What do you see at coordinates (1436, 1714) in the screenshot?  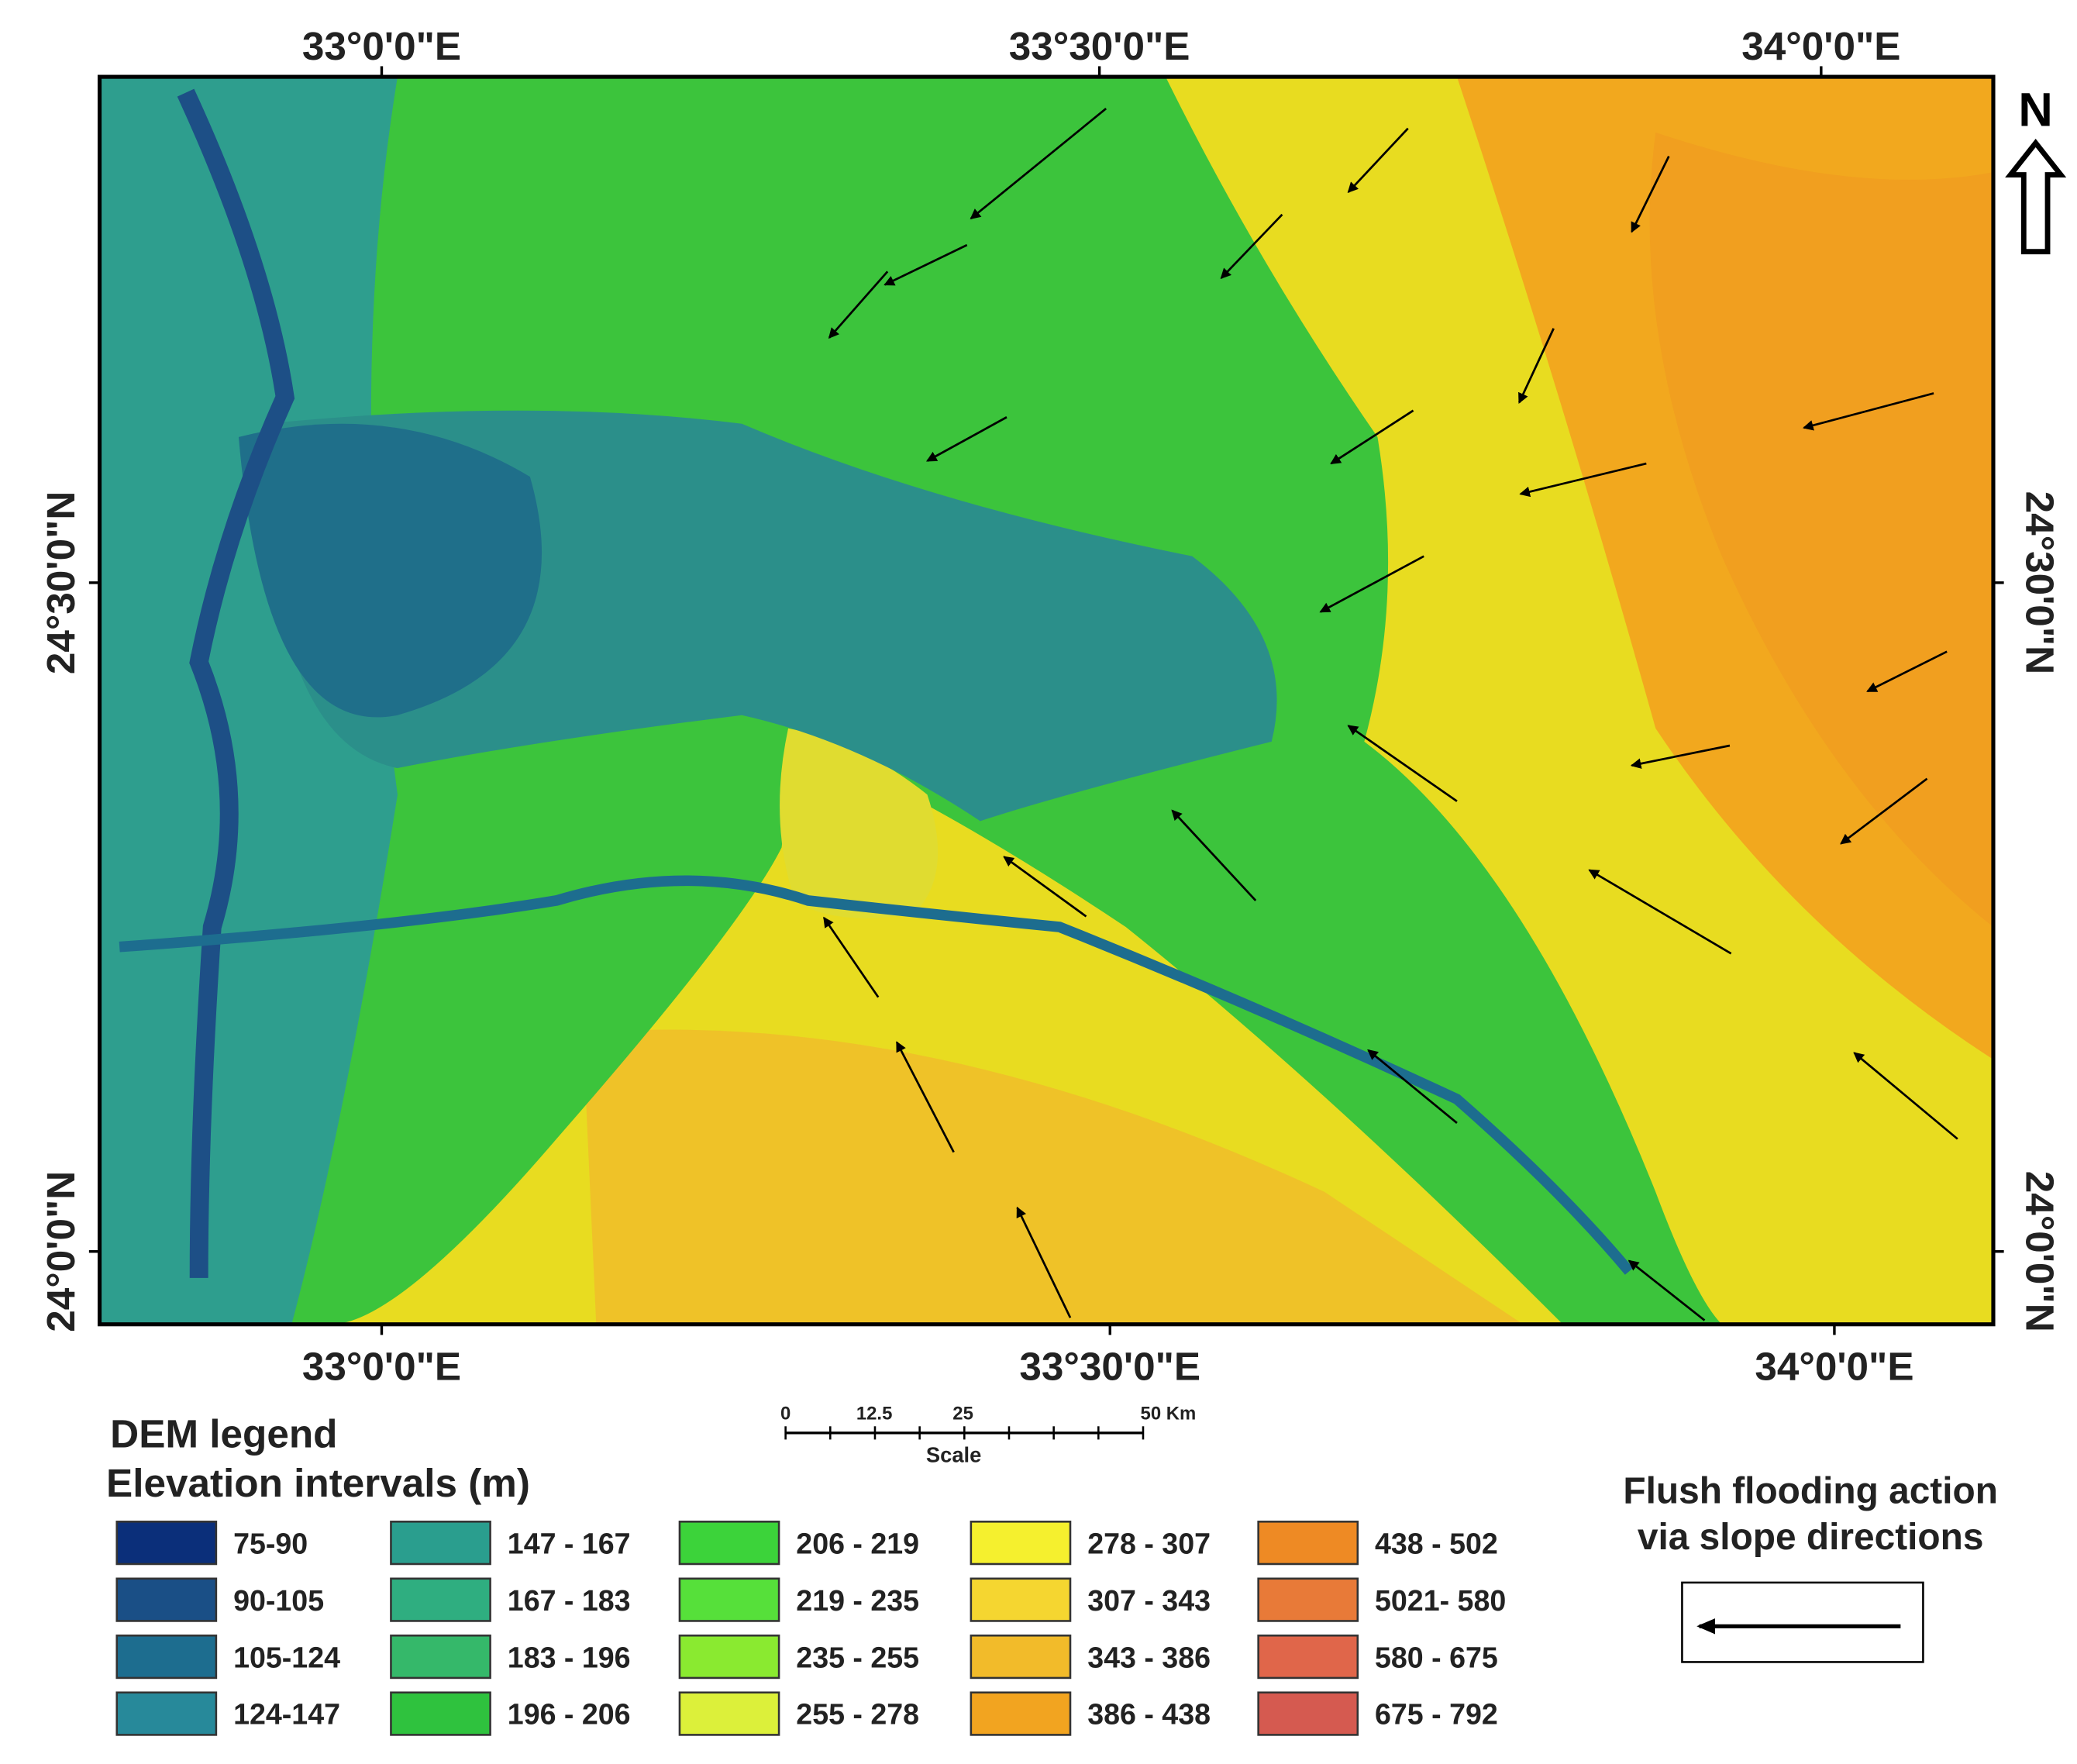 I see `legend-label: 675 - 792` at bounding box center [1436, 1714].